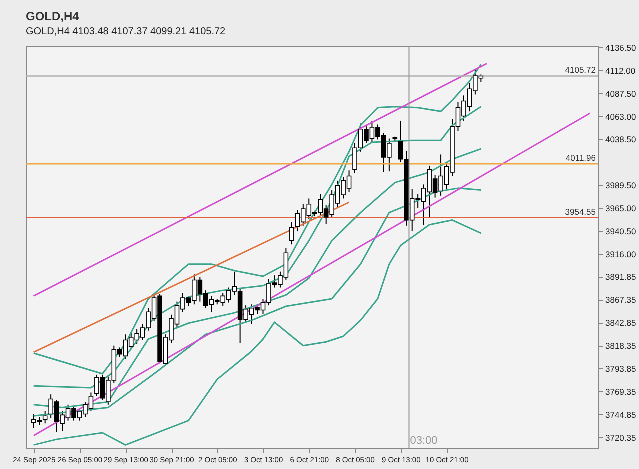  Describe the element at coordinates (621, 209) in the screenshot. I see `y-tick-label: 3965.00` at that location.